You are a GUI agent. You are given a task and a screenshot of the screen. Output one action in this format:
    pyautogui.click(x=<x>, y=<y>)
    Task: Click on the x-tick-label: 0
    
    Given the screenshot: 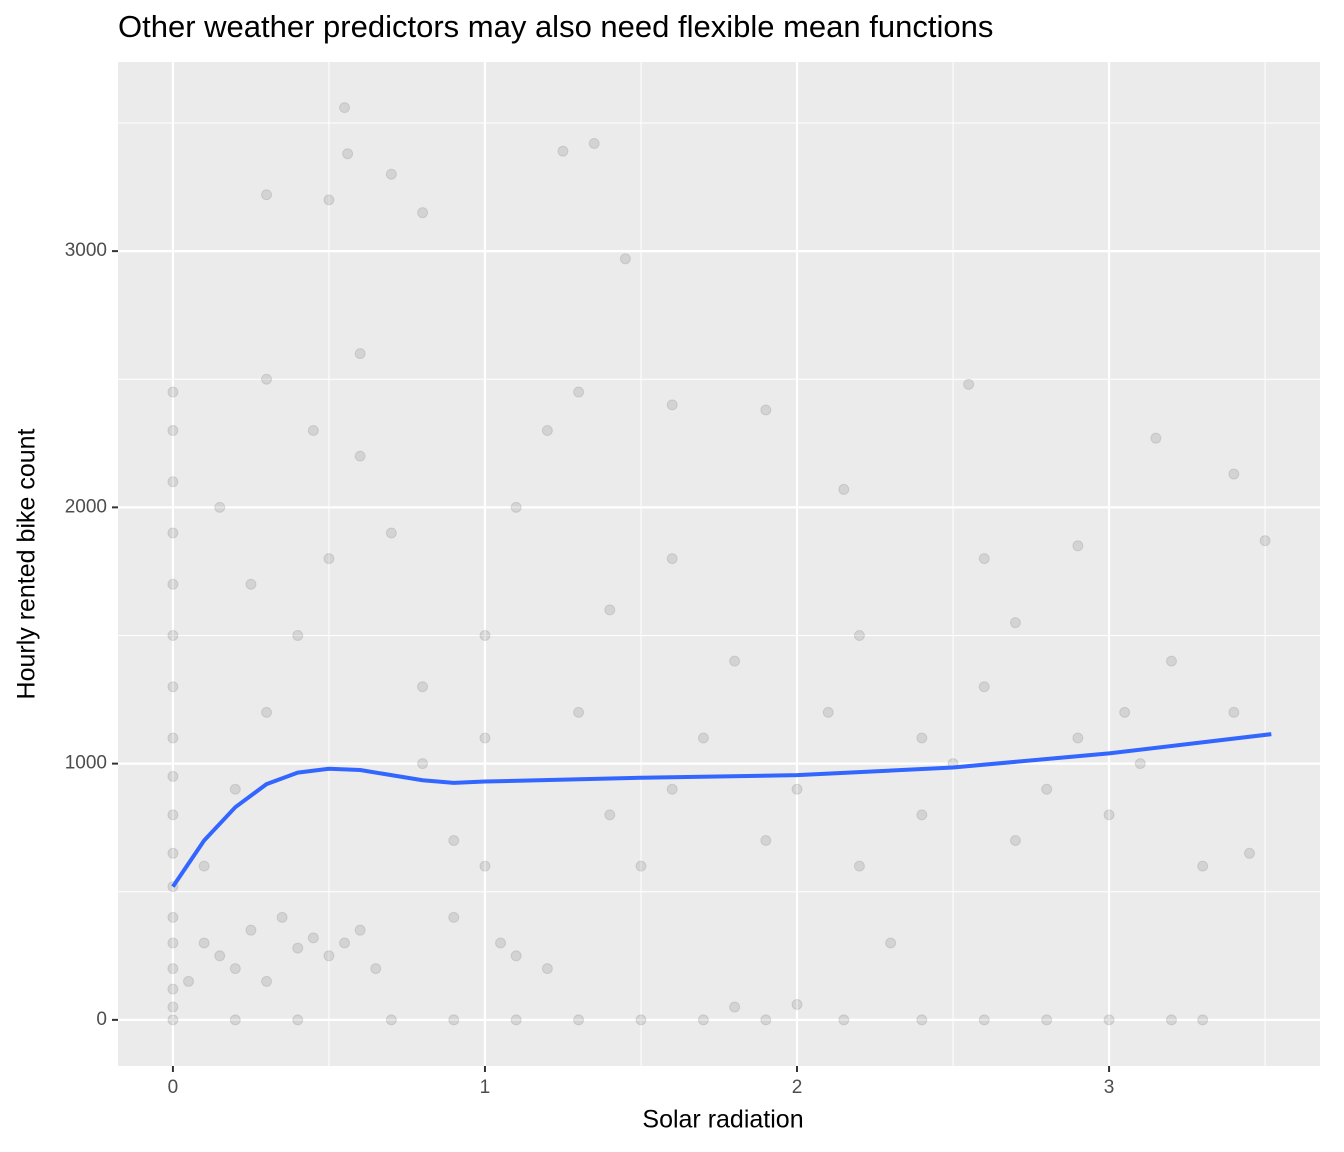 What is the action you would take?
    pyautogui.click(x=173, y=1087)
    